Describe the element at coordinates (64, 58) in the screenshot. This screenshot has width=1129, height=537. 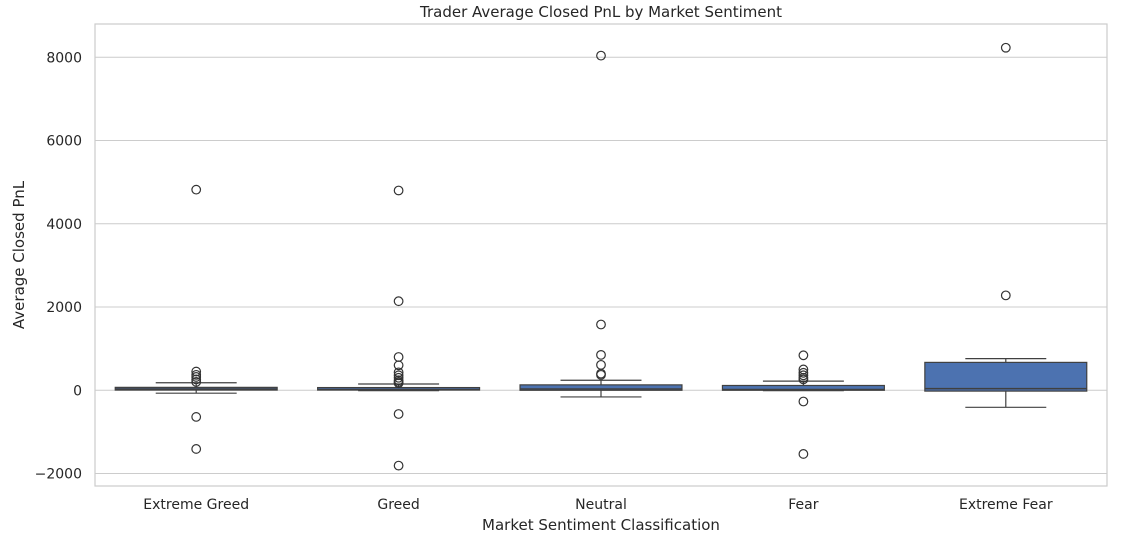
I see `y-tick-label: 8000` at that location.